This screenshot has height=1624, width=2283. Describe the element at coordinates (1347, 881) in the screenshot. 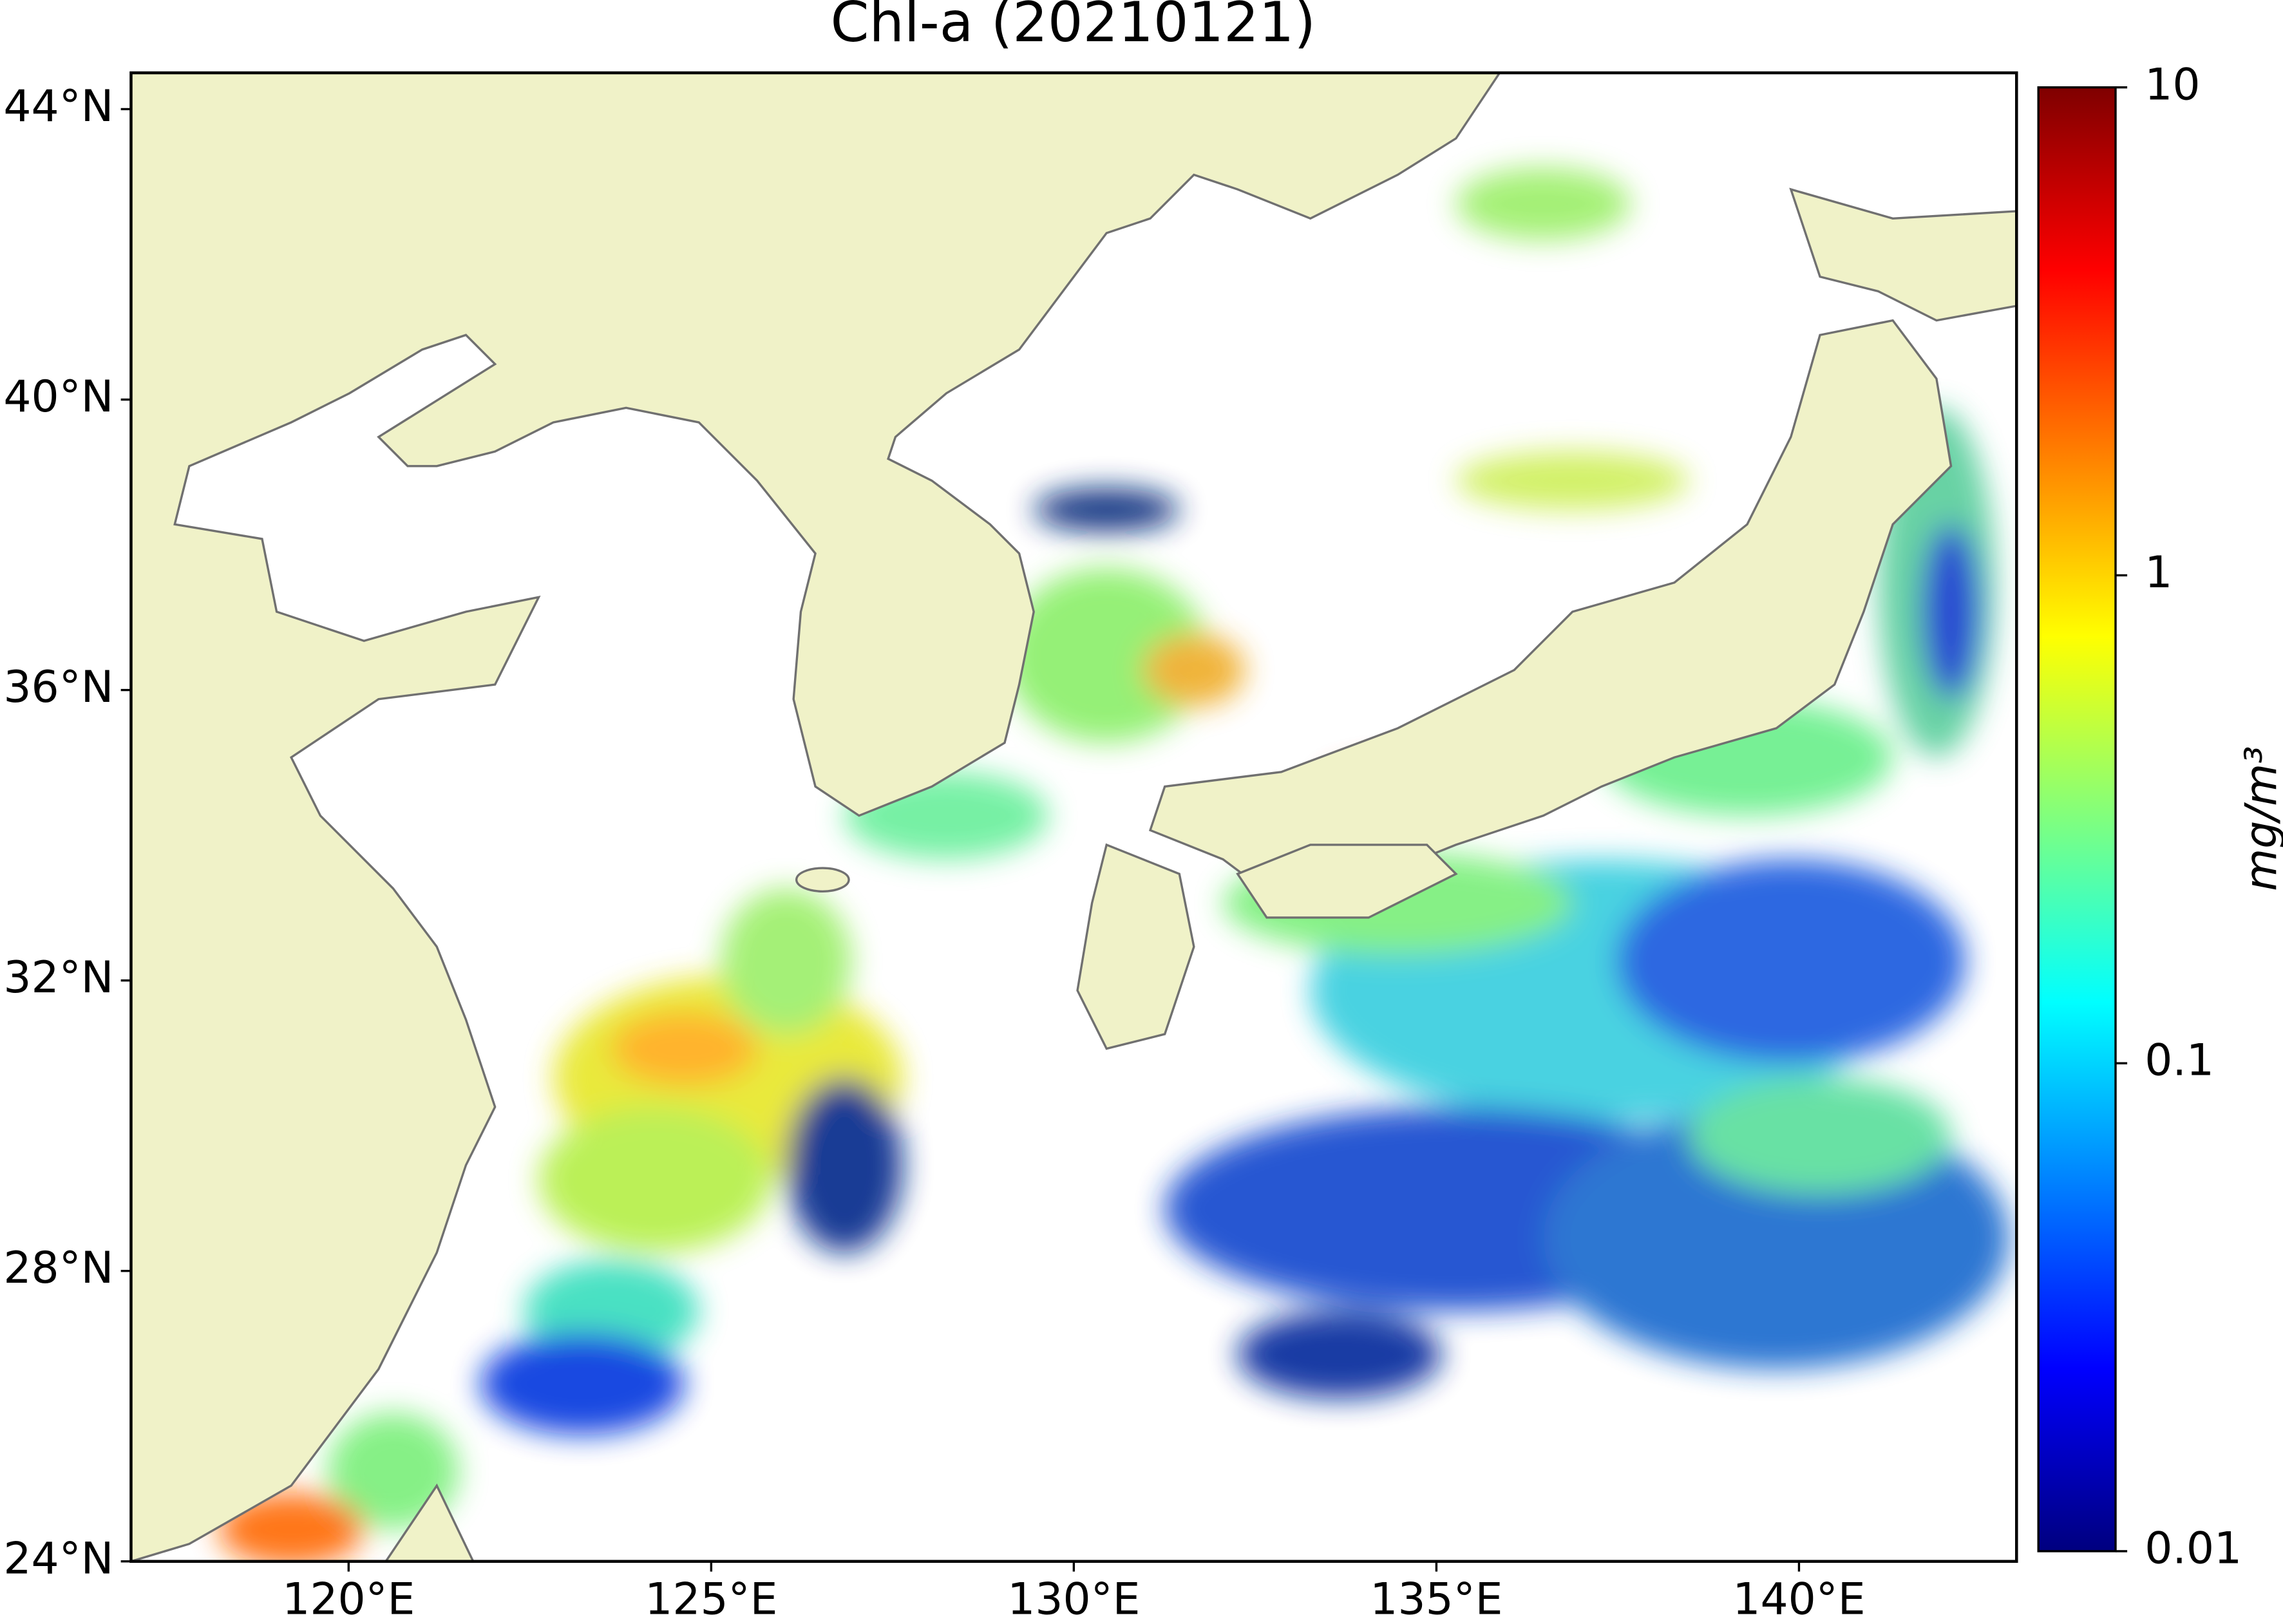

I see `shikoku` at that location.